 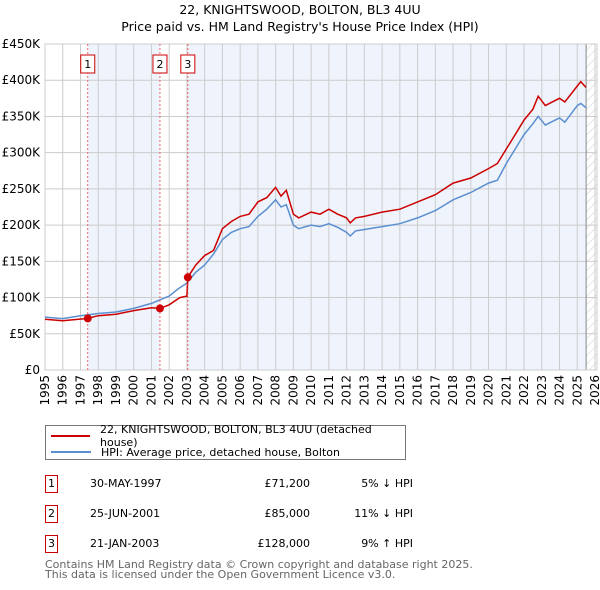 I want to click on x-tick-label: 2016, so click(x=418, y=390).